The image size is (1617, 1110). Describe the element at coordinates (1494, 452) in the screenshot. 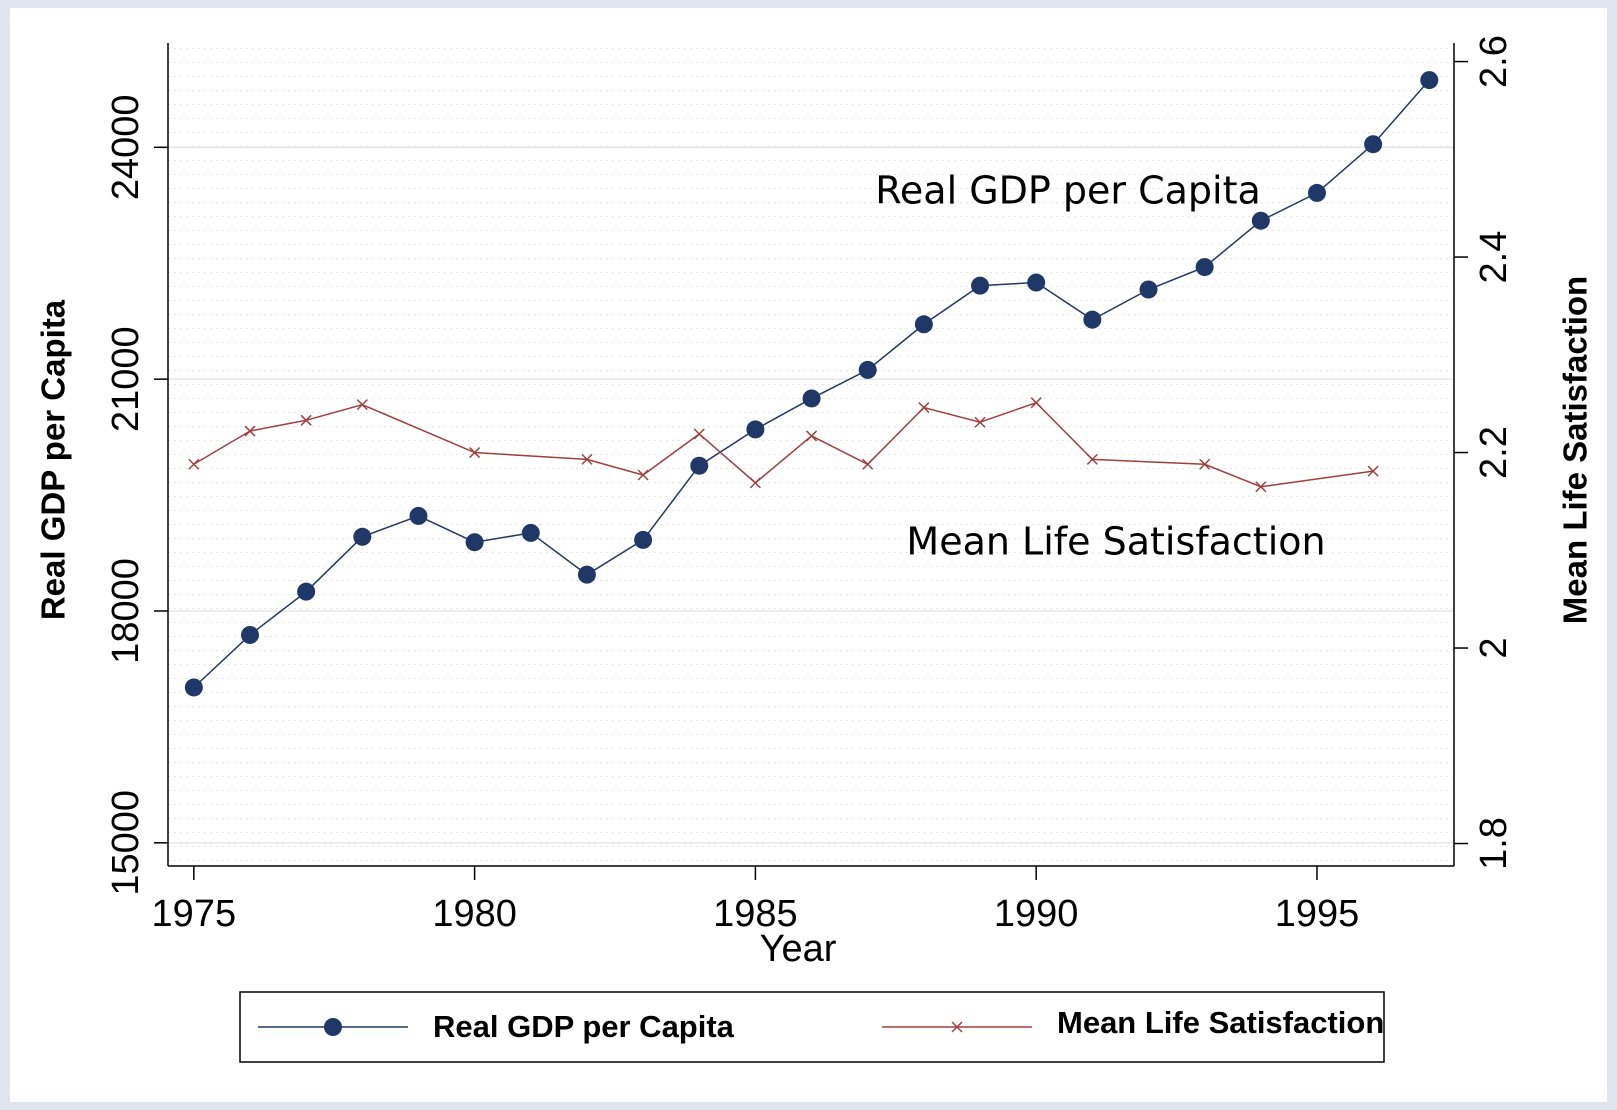

I see `y2-tick-label: 2.2` at that location.